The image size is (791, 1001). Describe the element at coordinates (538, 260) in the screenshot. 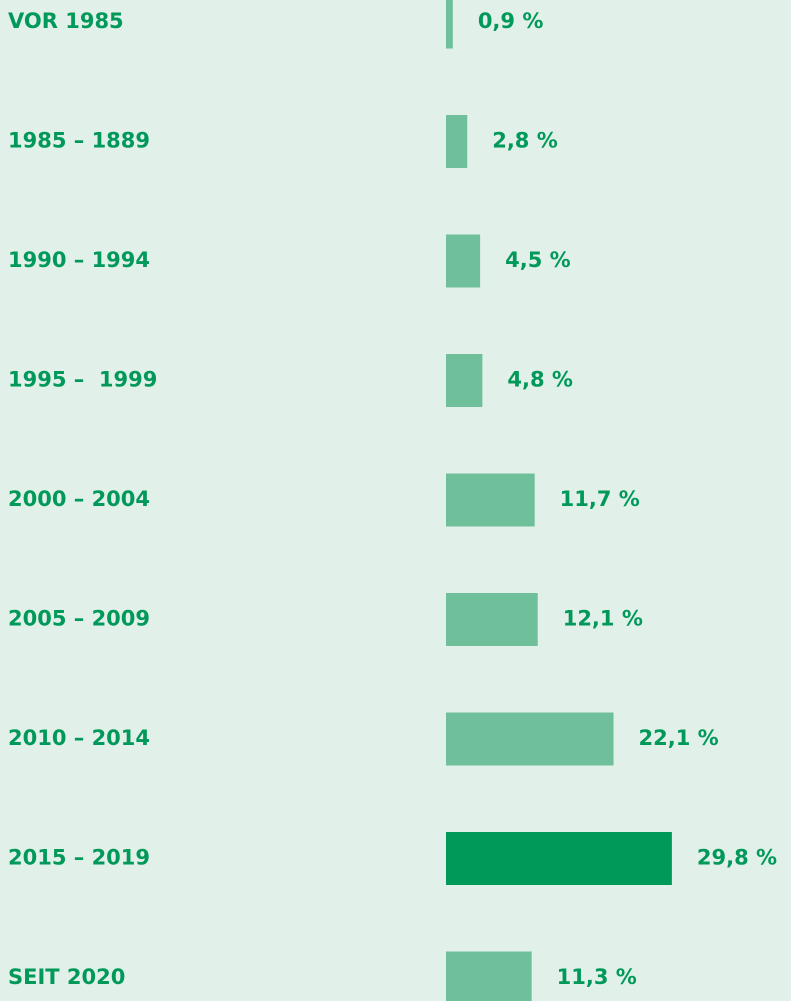

I see `value-label: 4,5 %` at that location.